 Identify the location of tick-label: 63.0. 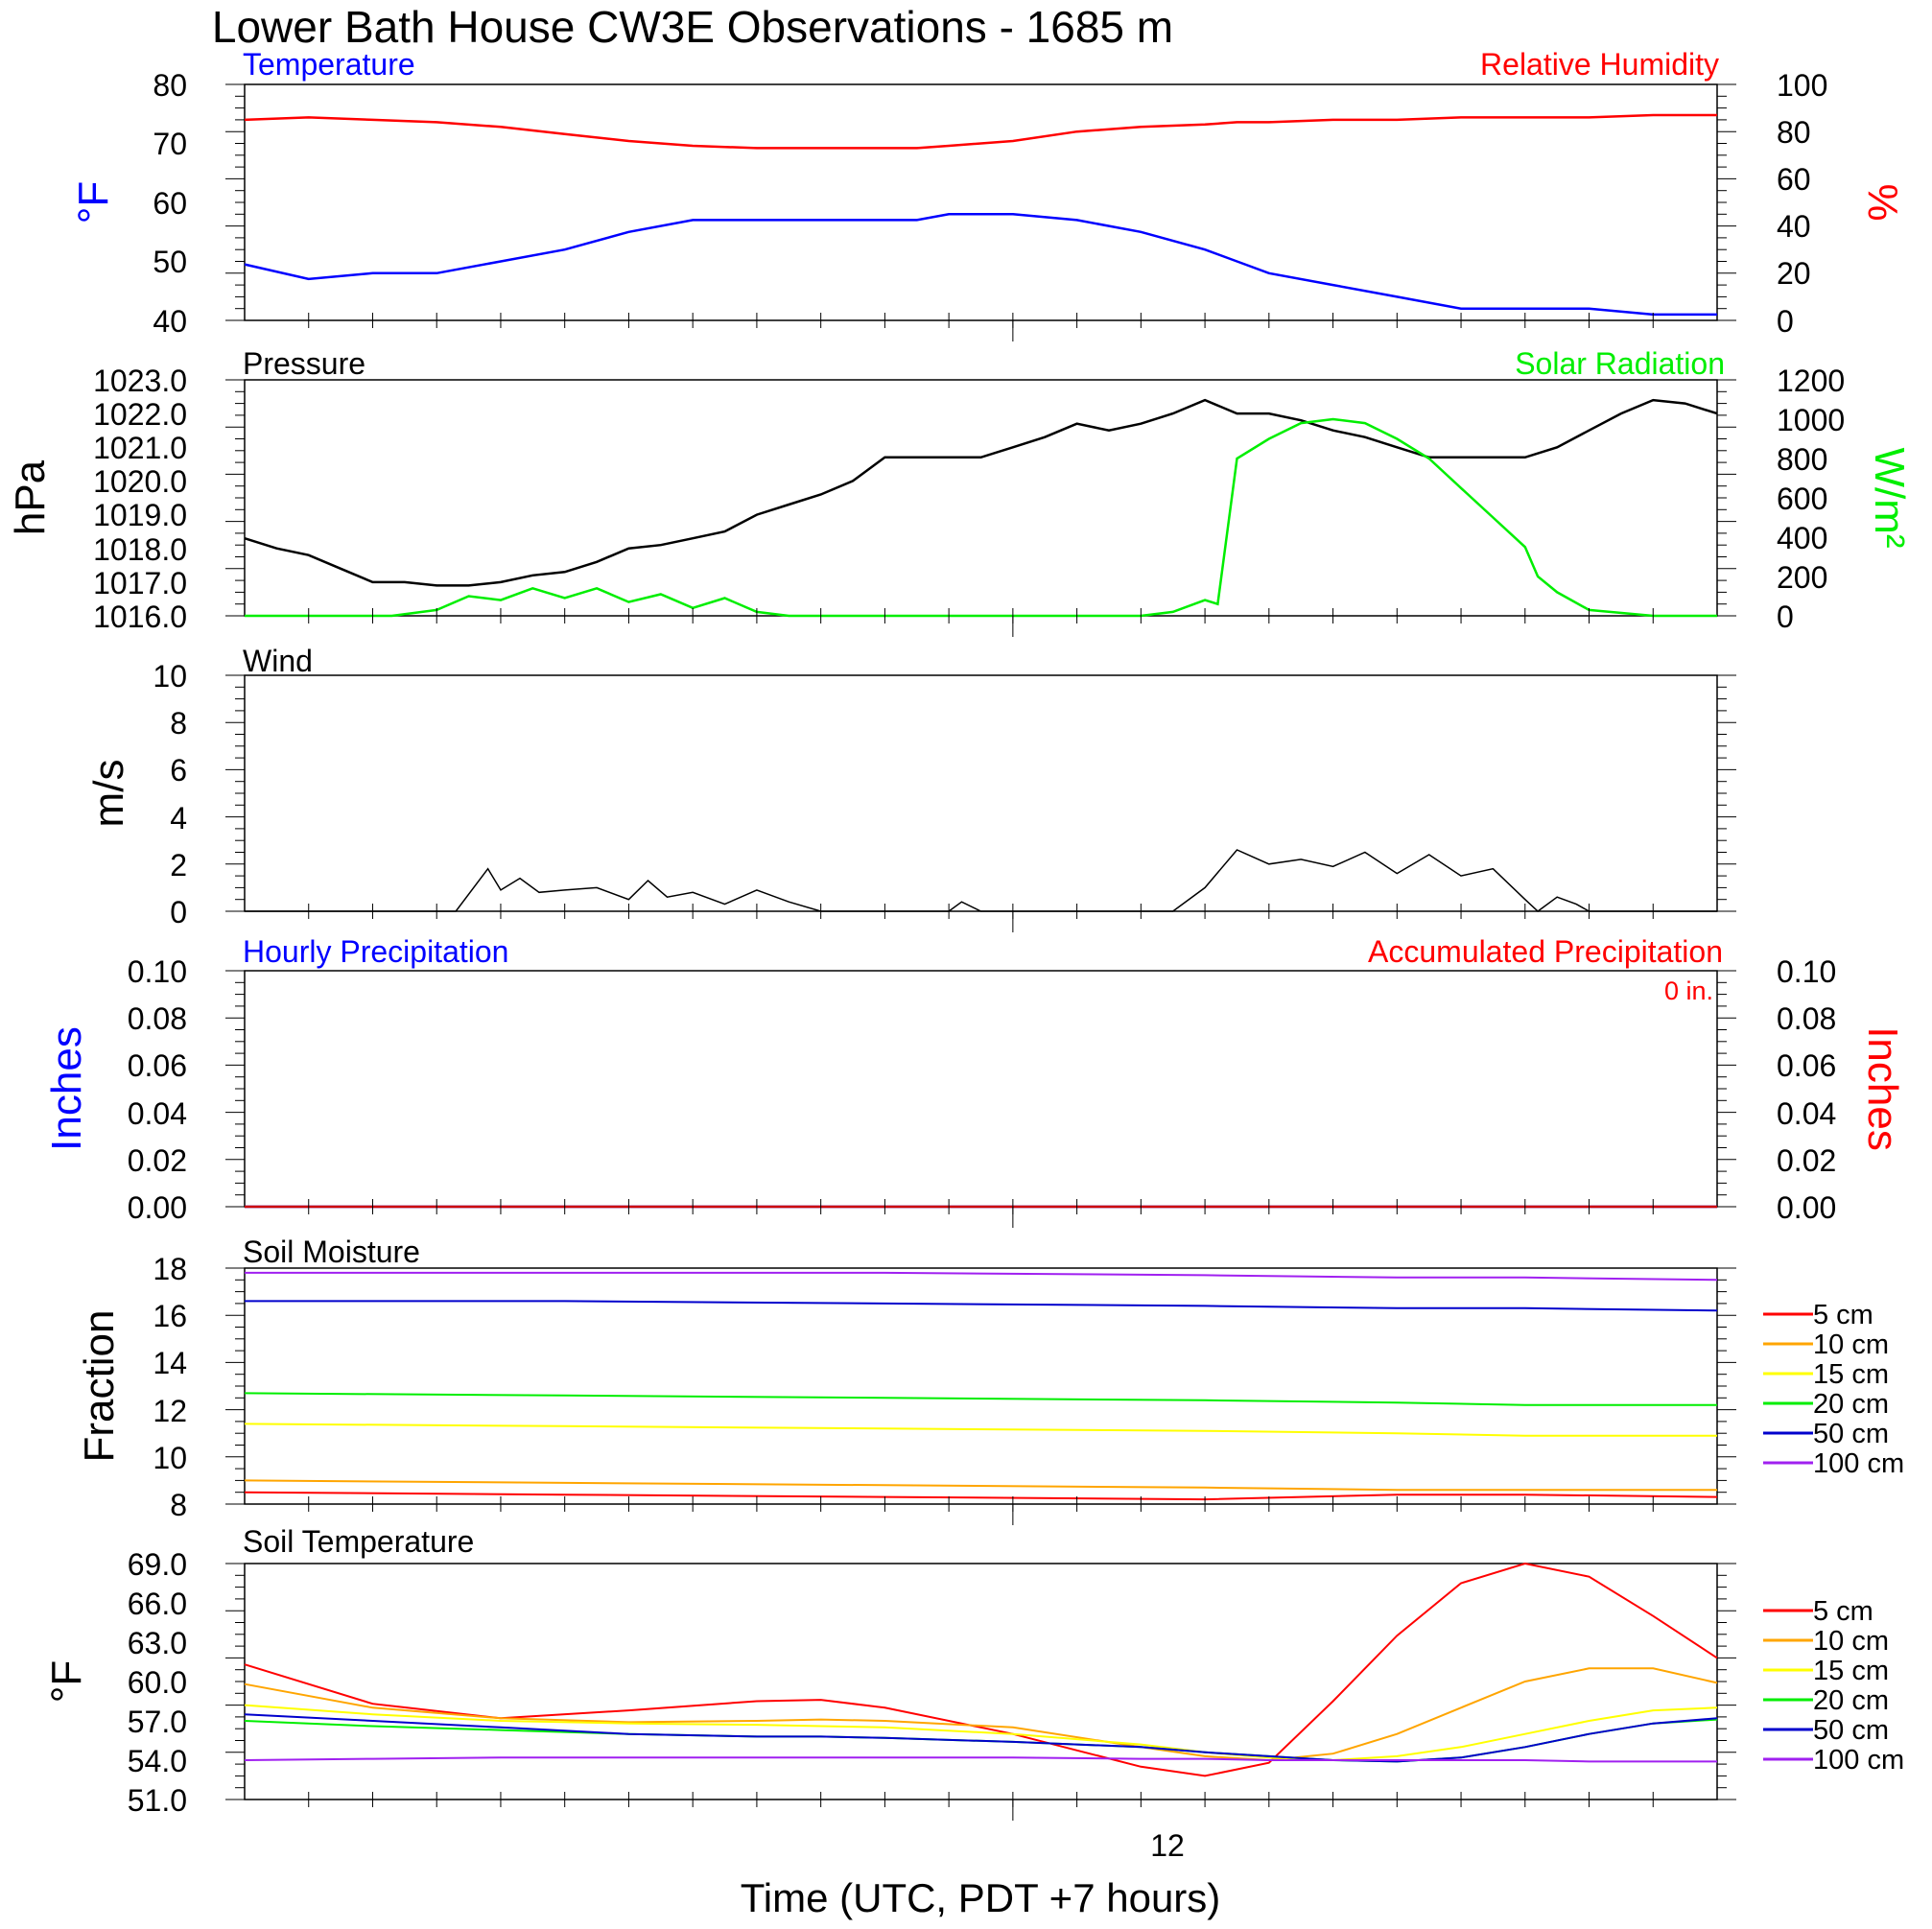
(157, 1643).